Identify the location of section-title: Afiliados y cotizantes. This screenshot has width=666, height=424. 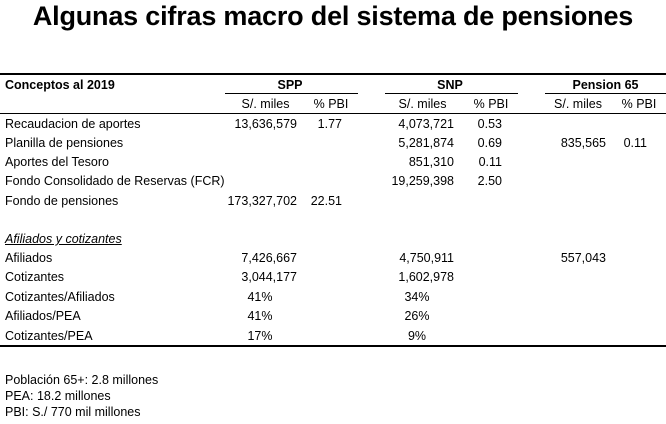
(63, 239).